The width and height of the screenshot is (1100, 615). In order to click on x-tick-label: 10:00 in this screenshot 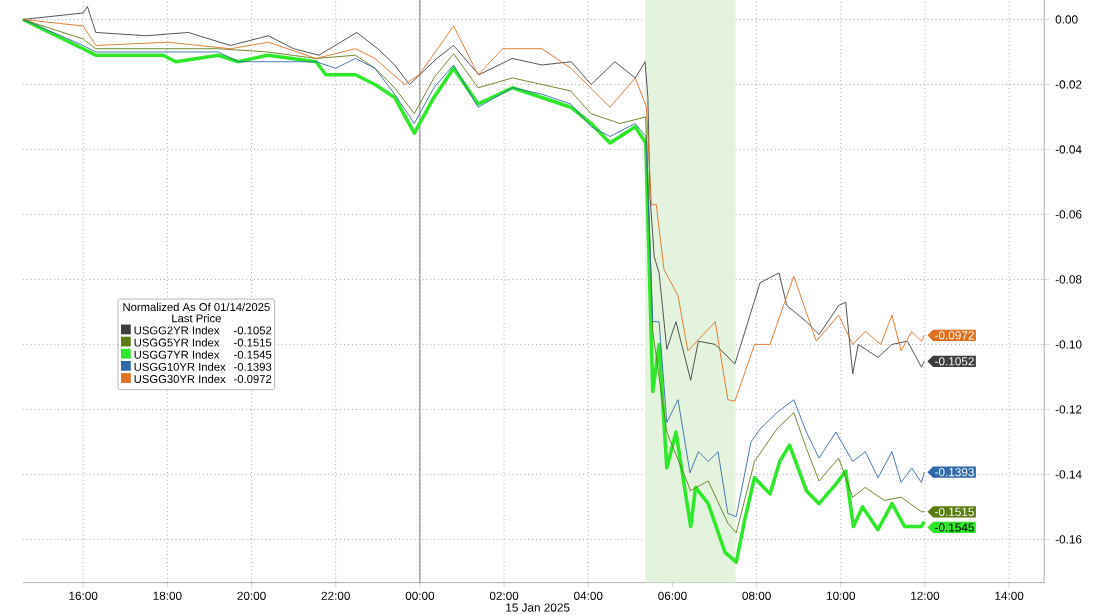, I will do `click(841, 595)`.